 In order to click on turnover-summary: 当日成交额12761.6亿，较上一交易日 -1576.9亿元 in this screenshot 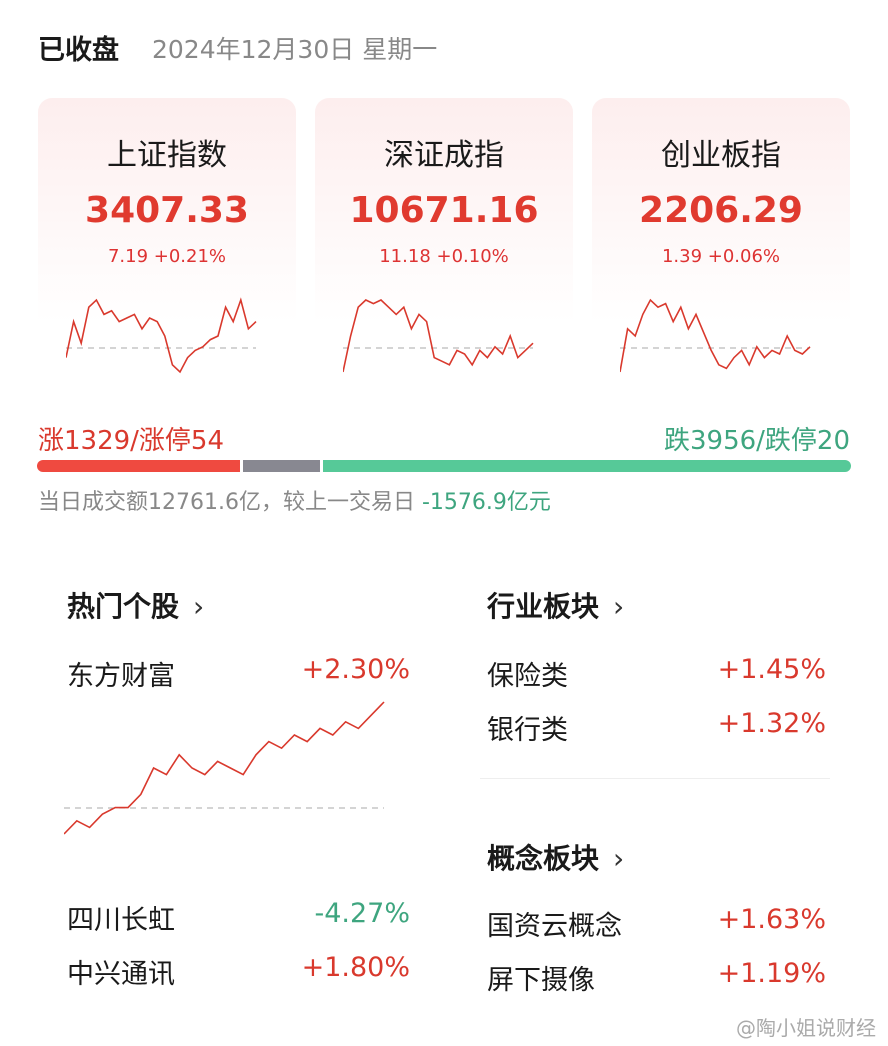, I will do `click(294, 500)`.